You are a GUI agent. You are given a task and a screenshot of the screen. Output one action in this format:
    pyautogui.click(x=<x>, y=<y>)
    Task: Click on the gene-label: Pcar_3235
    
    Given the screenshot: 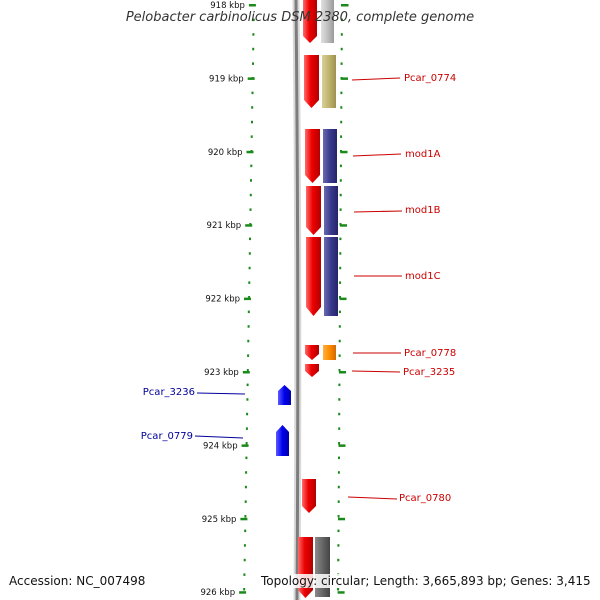 What is the action you would take?
    pyautogui.click(x=429, y=372)
    